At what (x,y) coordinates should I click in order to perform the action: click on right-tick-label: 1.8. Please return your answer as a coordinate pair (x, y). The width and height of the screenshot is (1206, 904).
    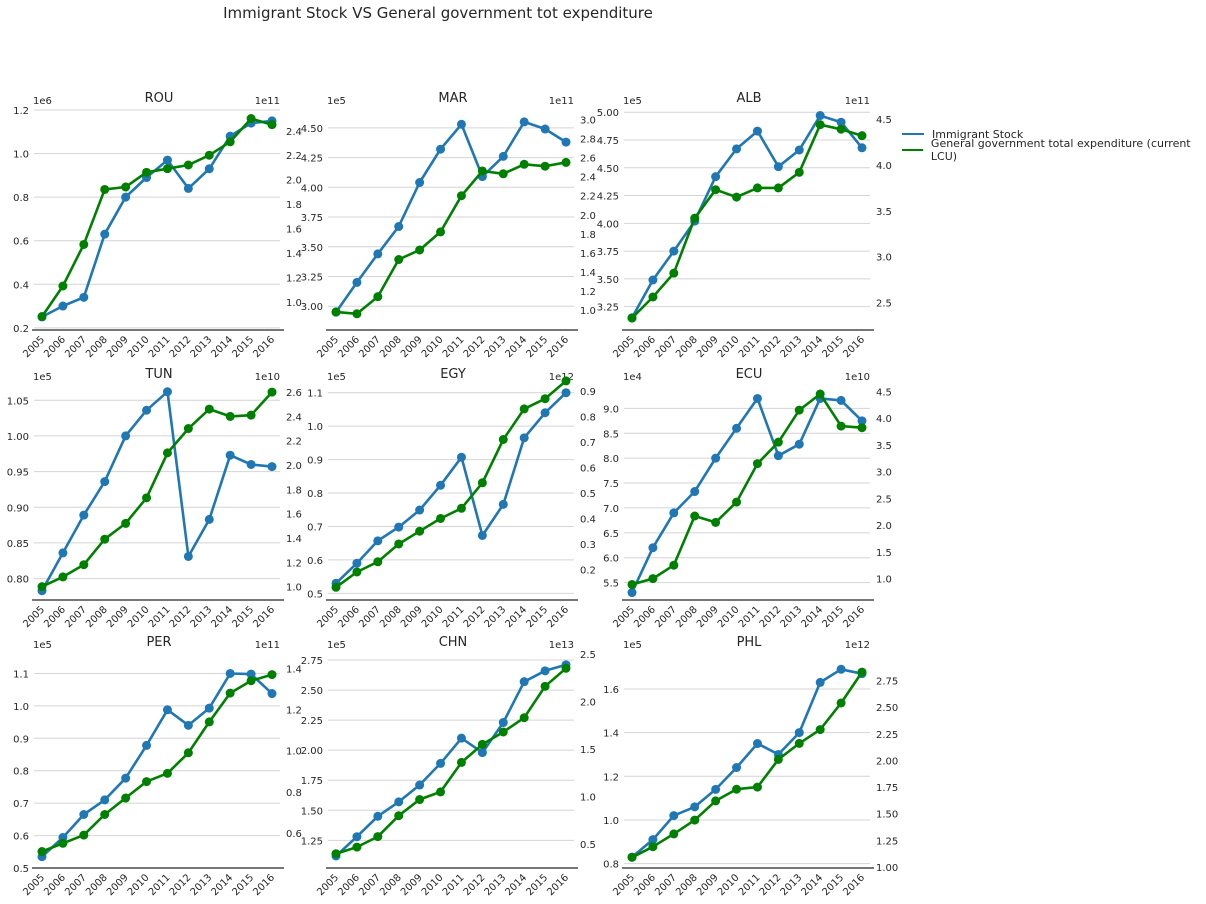
    Looking at the image, I should click on (588, 235).